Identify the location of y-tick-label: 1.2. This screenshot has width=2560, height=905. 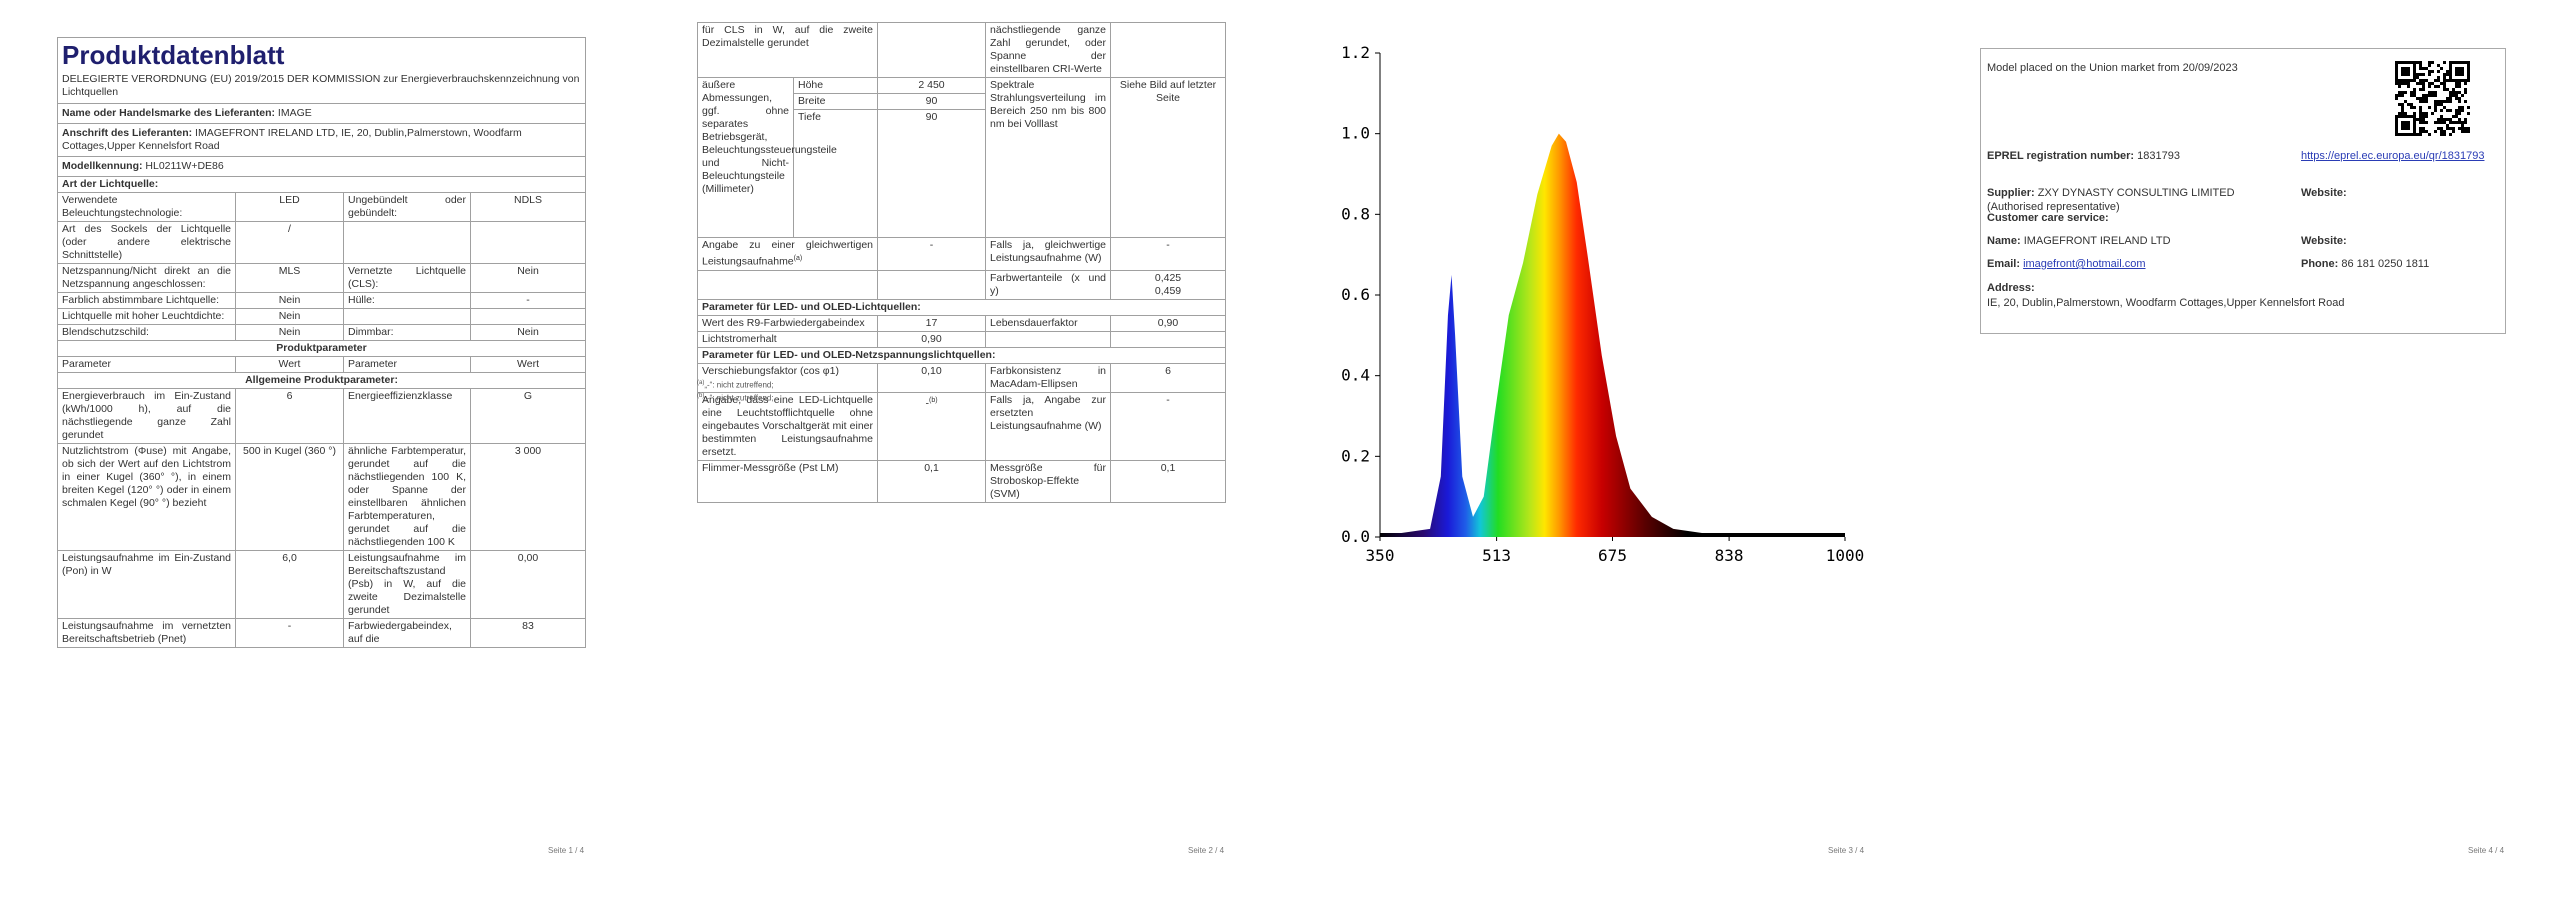
(1355, 52).